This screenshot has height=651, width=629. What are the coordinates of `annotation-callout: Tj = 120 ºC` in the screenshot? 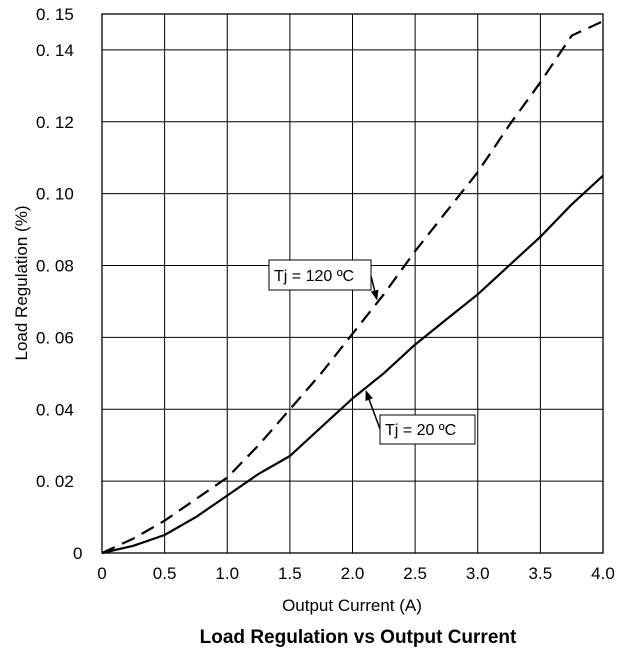 It's located at (323, 280).